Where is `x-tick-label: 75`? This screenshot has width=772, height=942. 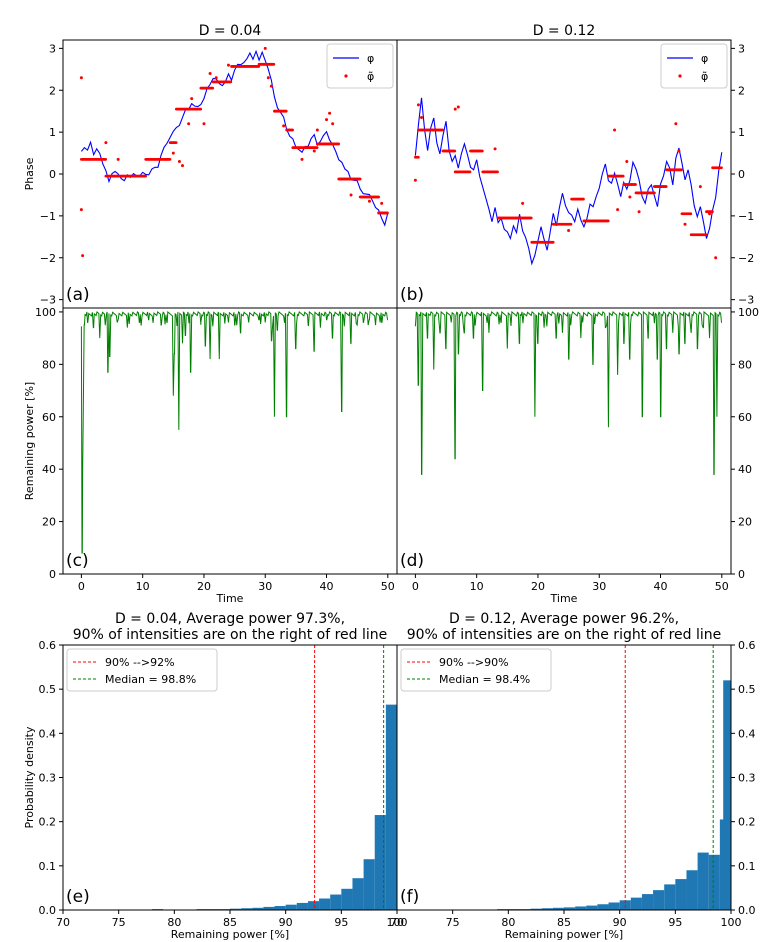
x-tick-label: 75 is located at coordinates (453, 922).